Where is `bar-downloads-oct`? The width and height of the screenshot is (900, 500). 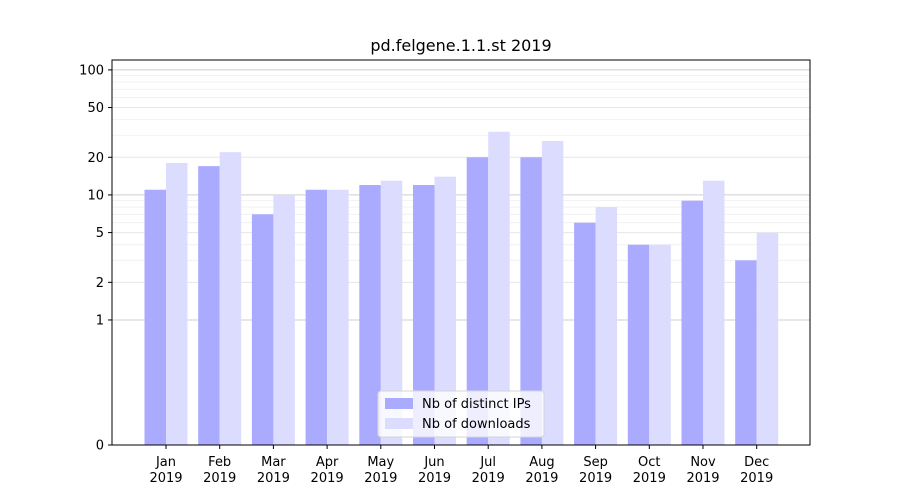 bar-downloads-oct is located at coordinates (660, 344).